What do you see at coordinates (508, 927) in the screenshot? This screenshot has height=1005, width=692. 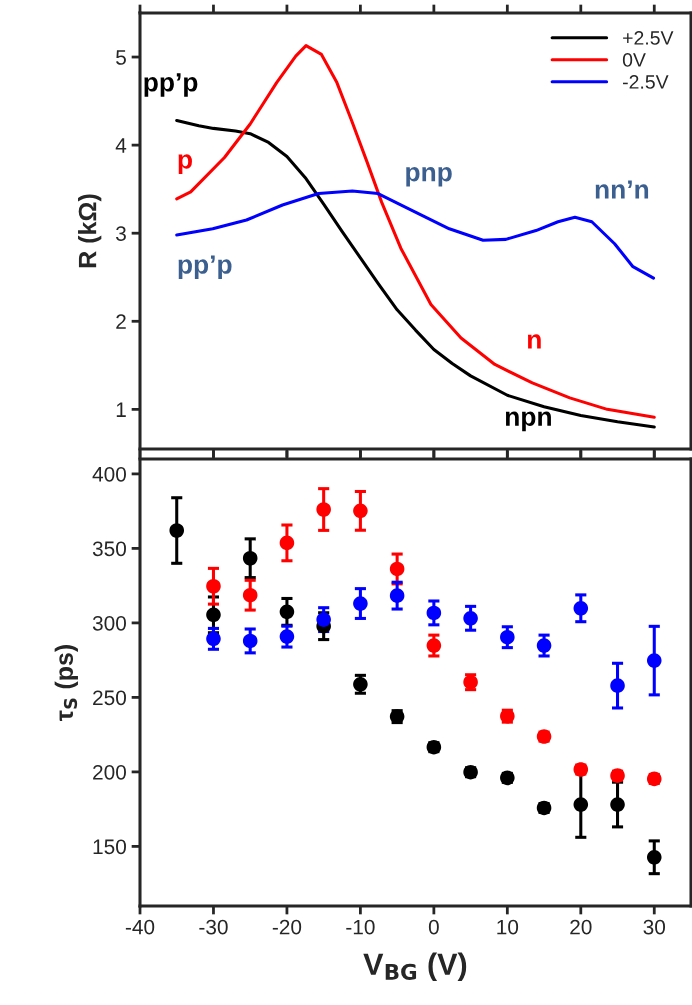 I see `x-tick-label: 10` at bounding box center [508, 927].